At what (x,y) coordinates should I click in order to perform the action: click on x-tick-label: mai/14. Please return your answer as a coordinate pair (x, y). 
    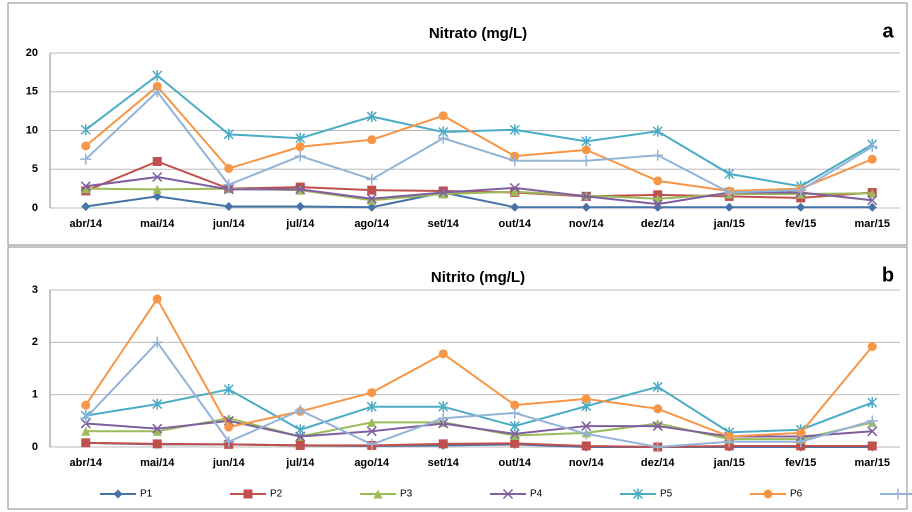
    Looking at the image, I should click on (157, 463).